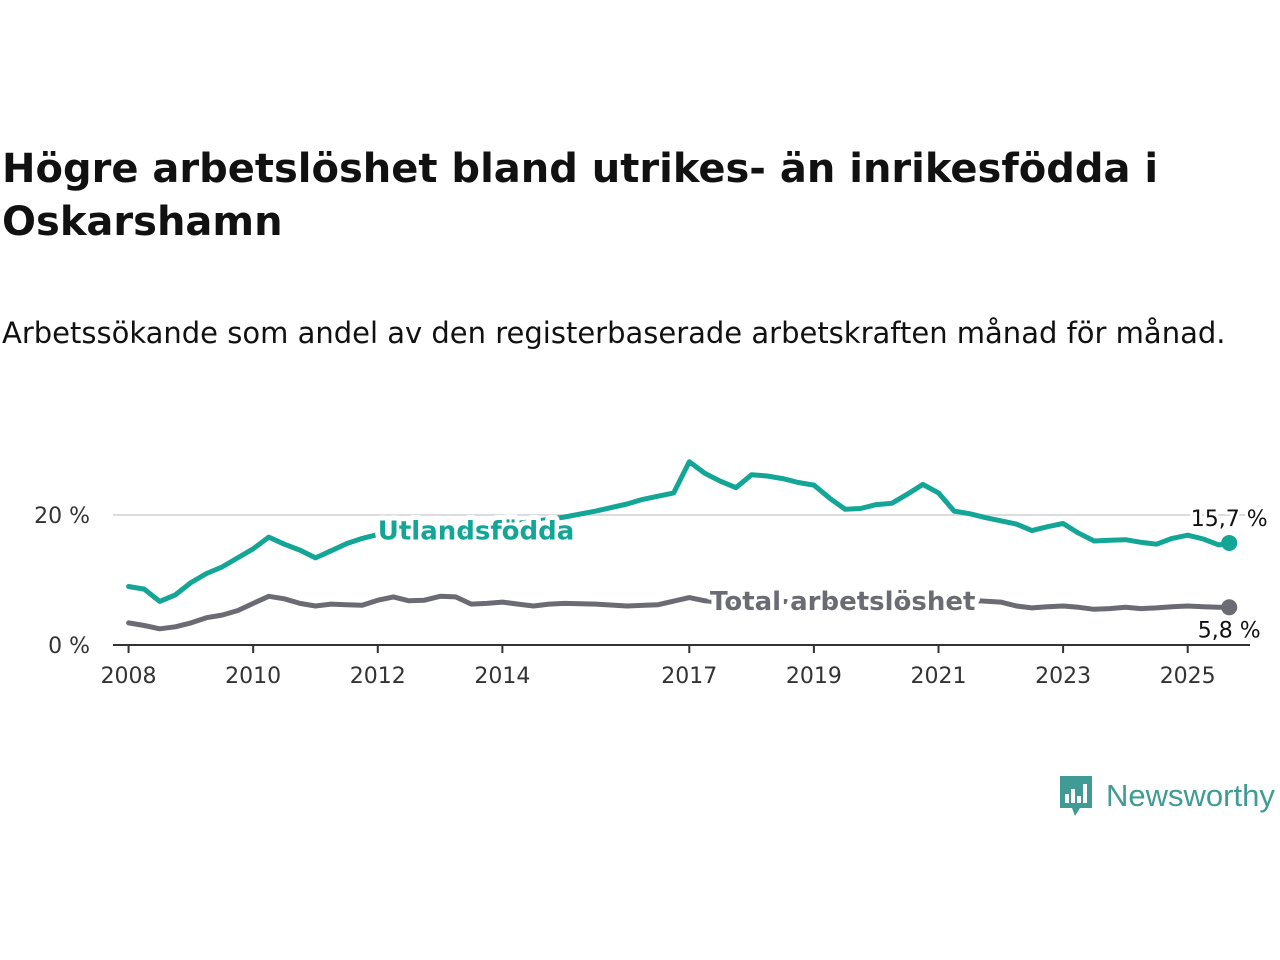  What do you see at coordinates (62, 516) in the screenshot?
I see `y-tick-label: 20 %` at bounding box center [62, 516].